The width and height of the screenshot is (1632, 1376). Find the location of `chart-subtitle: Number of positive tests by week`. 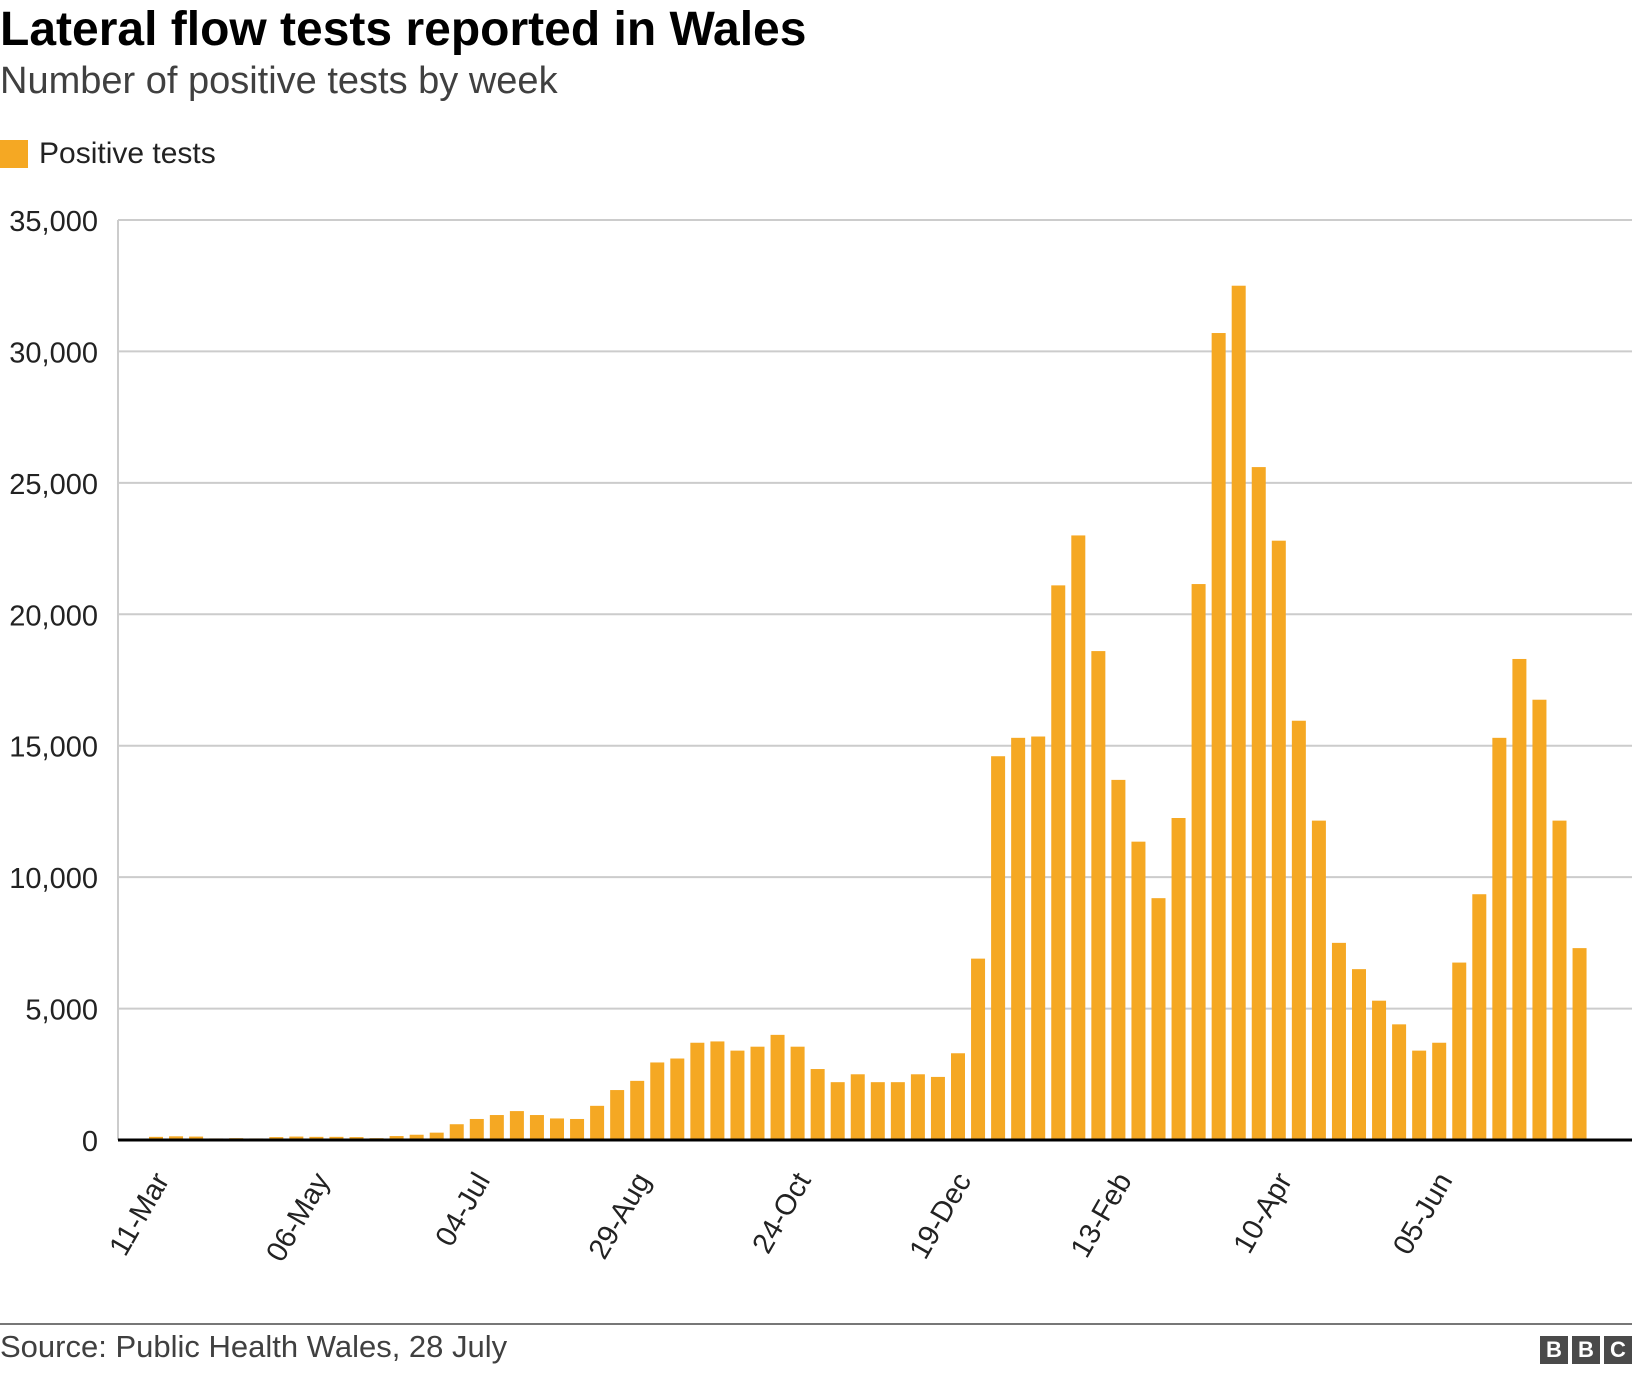

chart-subtitle: Number of positive tests by week is located at coordinates (279, 81).